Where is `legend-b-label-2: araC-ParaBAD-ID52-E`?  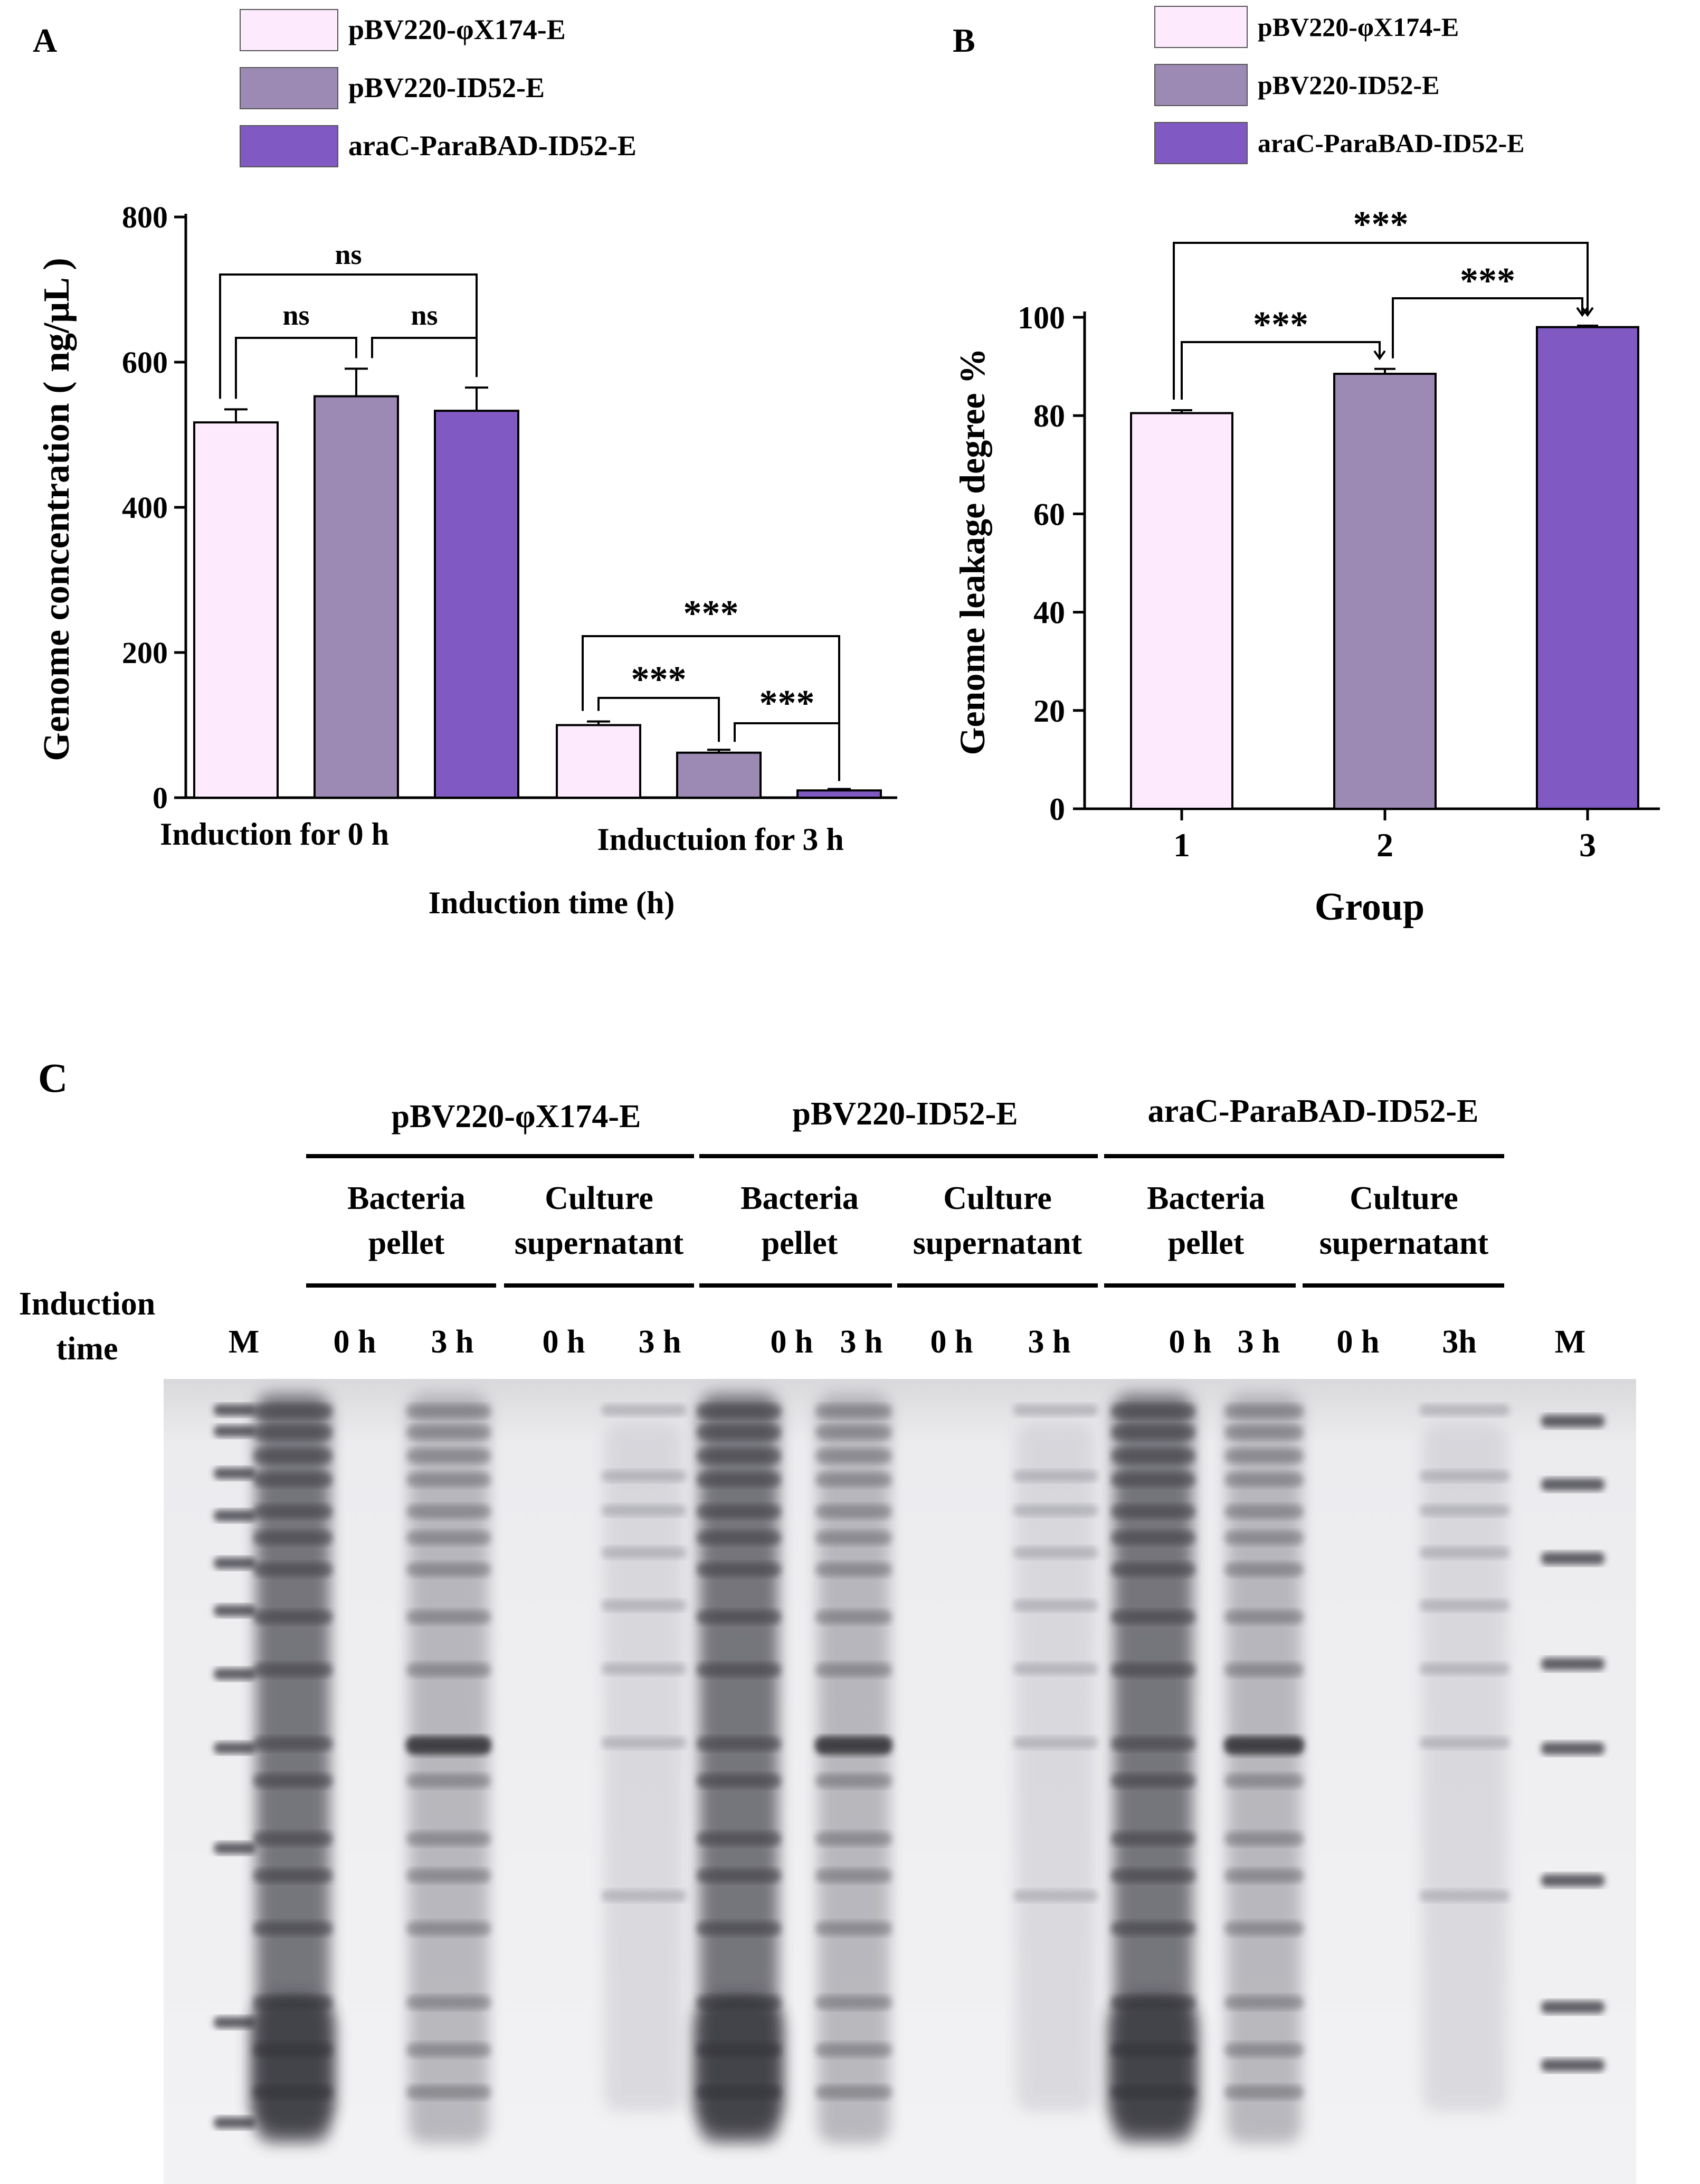
legend-b-label-2: araC-ParaBAD-ID52-E is located at coordinates (1391, 143).